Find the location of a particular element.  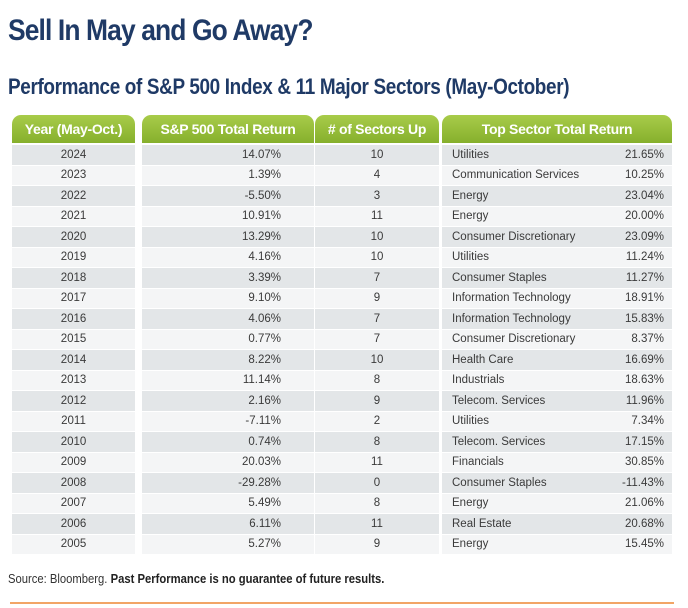

top-sector-cell: Real Estate 20.68% is located at coordinates (557, 524).